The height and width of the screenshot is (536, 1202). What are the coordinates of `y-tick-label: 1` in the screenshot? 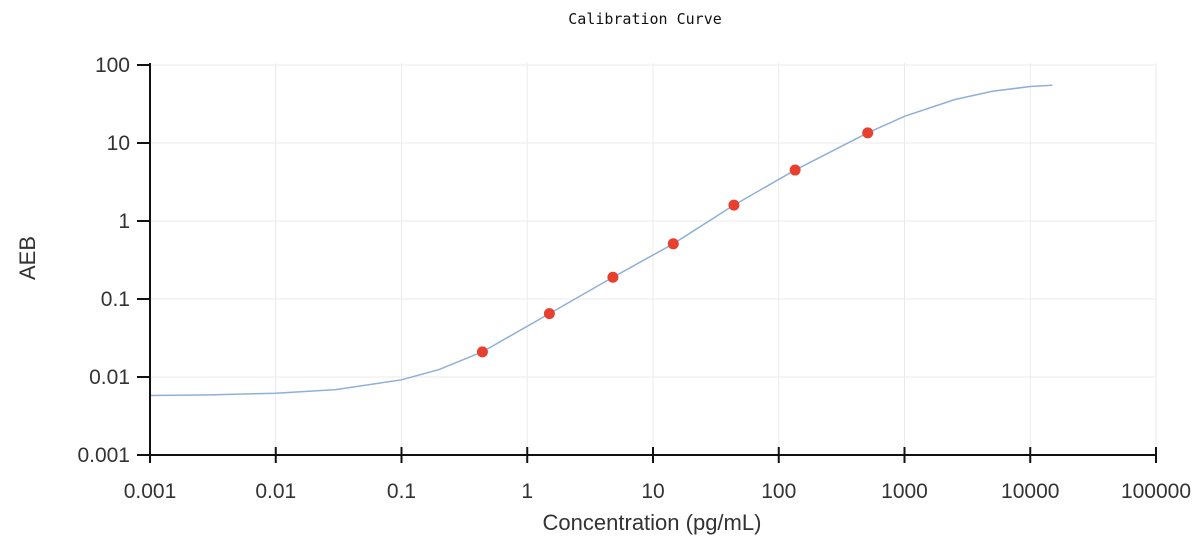 It's located at (124, 221).